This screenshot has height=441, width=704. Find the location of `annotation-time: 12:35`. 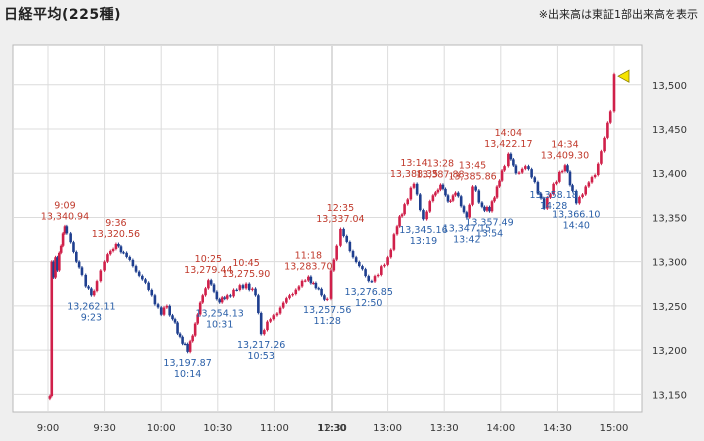

annotation-time: 12:35 is located at coordinates (340, 208).